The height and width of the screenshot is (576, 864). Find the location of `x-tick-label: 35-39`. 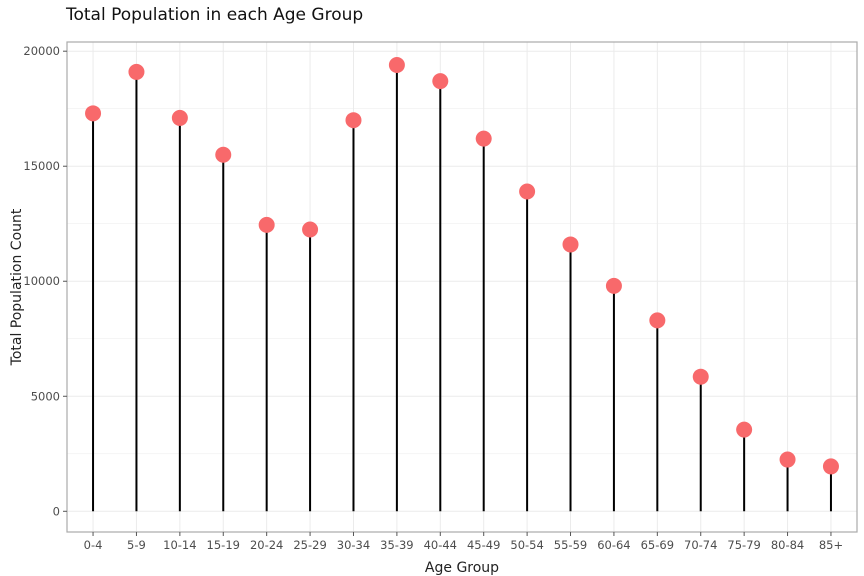

x-tick-label: 35-39 is located at coordinates (396, 545).